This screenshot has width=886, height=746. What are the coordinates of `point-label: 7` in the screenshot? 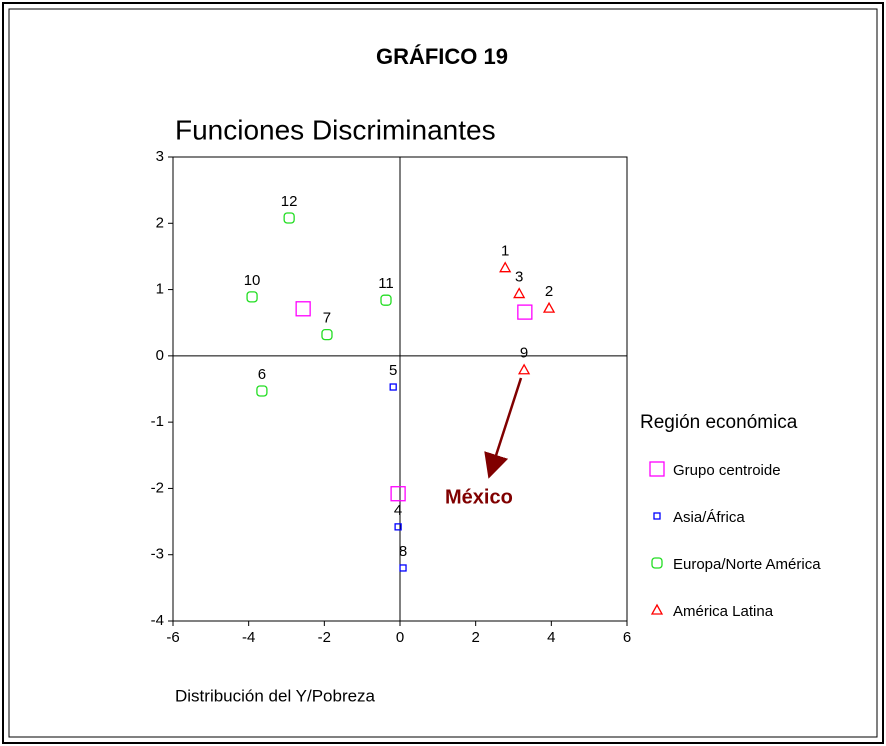 It's located at (327, 318).